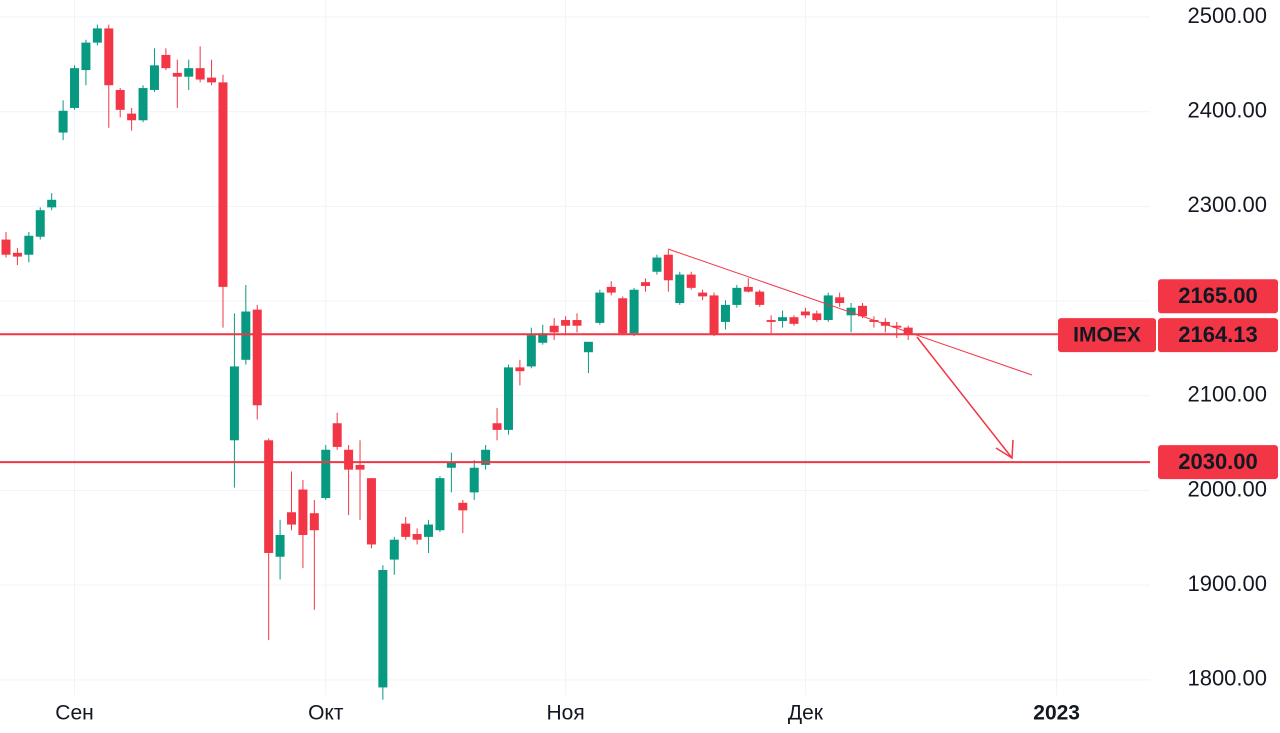 This screenshot has width=1280, height=733. I want to click on trend-line, so click(850, 312).